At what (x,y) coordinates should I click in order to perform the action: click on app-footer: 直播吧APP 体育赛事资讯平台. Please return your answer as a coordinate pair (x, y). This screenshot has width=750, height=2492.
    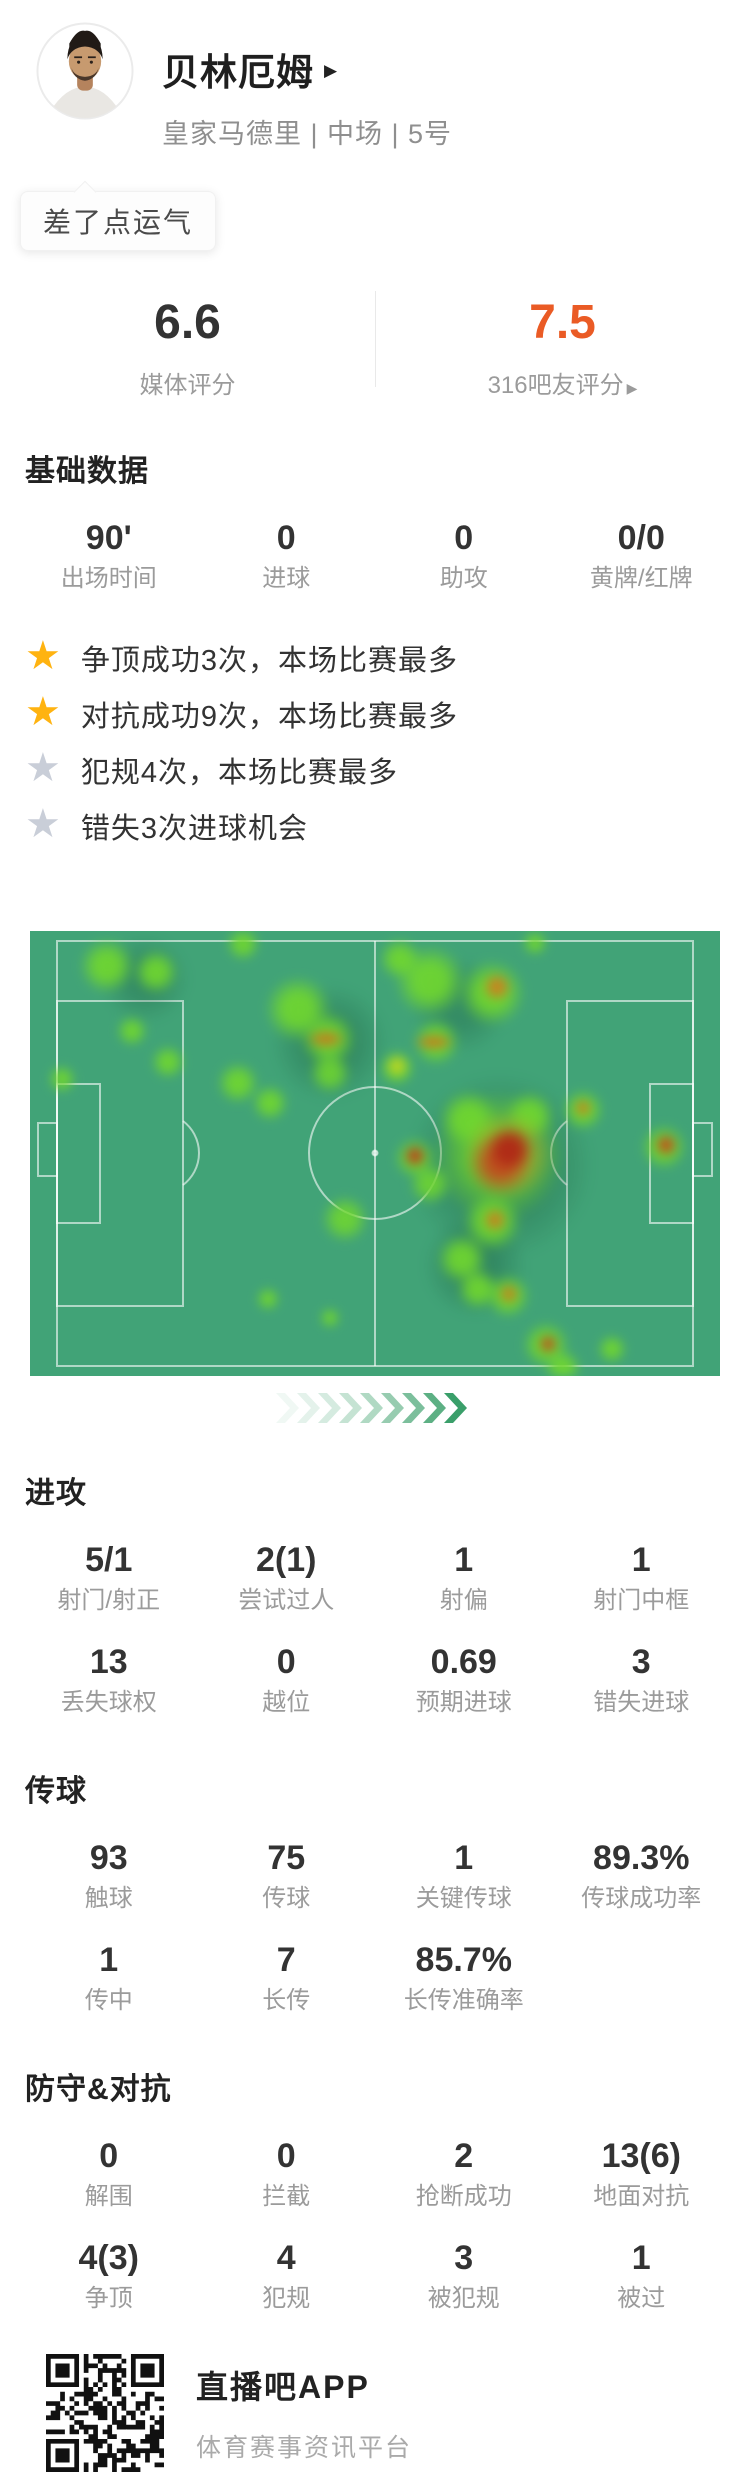
    Looking at the image, I should click on (398, 2423).